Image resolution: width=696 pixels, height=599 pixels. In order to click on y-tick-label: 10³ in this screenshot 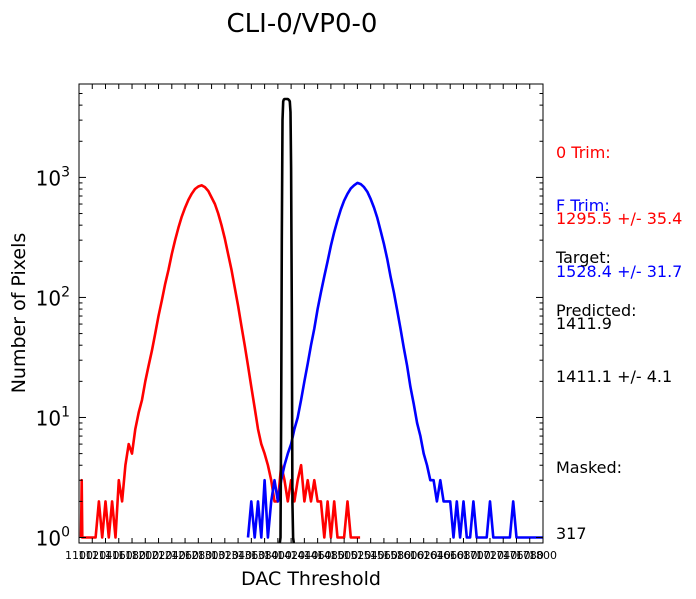, I will do `click(53, 177)`.